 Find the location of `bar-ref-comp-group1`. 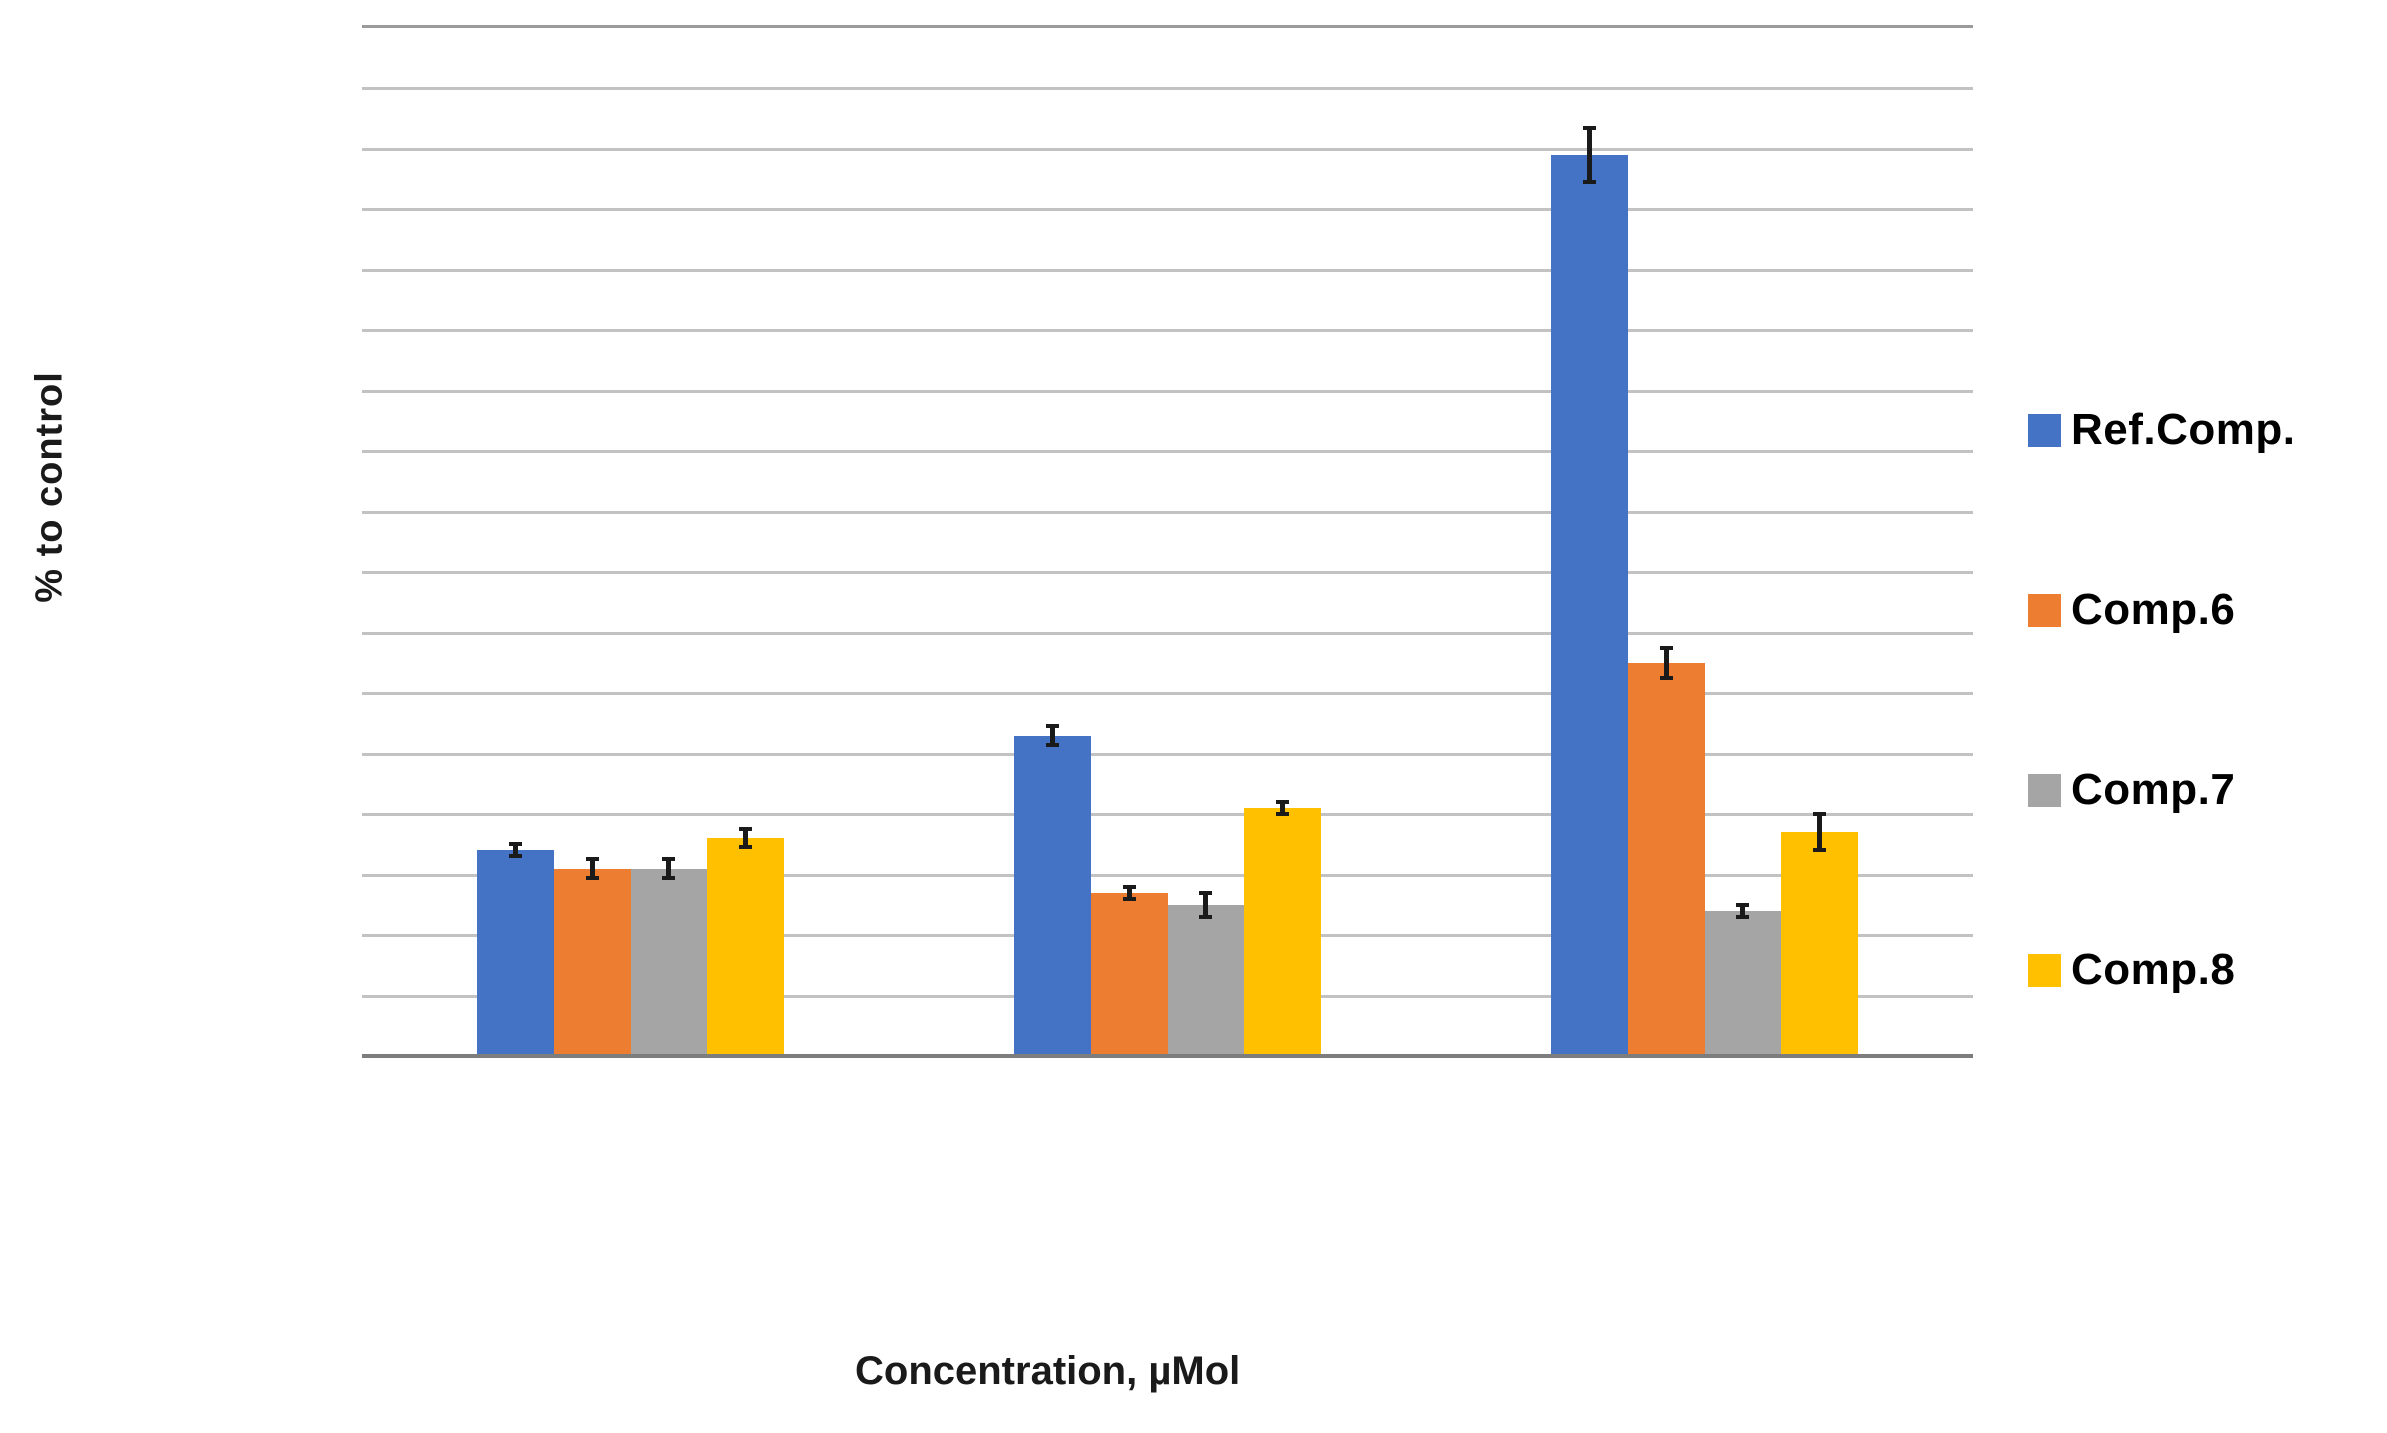

bar-ref-comp-group1 is located at coordinates (515, 953).